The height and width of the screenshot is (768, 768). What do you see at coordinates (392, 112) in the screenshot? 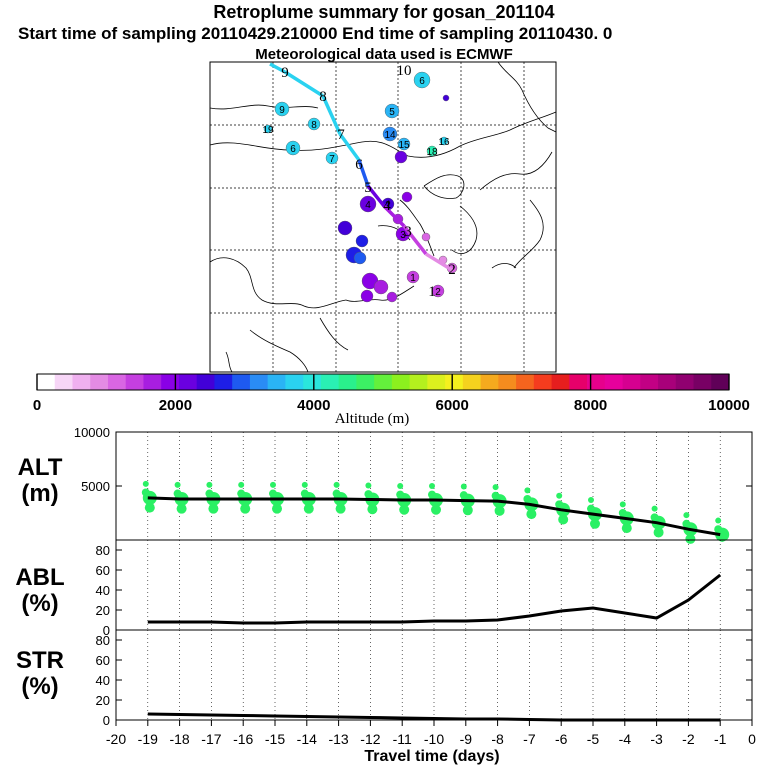
I see `plume-cluster-label: 5` at bounding box center [392, 112].